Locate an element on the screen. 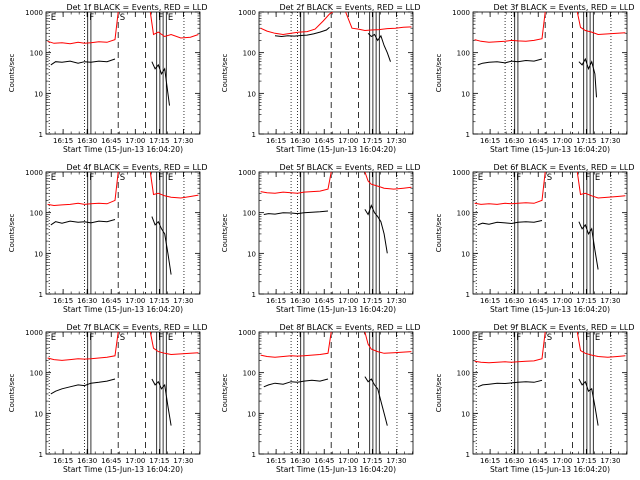  chart-title: Det 6f BLACK = Events, RED = LLD is located at coordinates (563, 167).